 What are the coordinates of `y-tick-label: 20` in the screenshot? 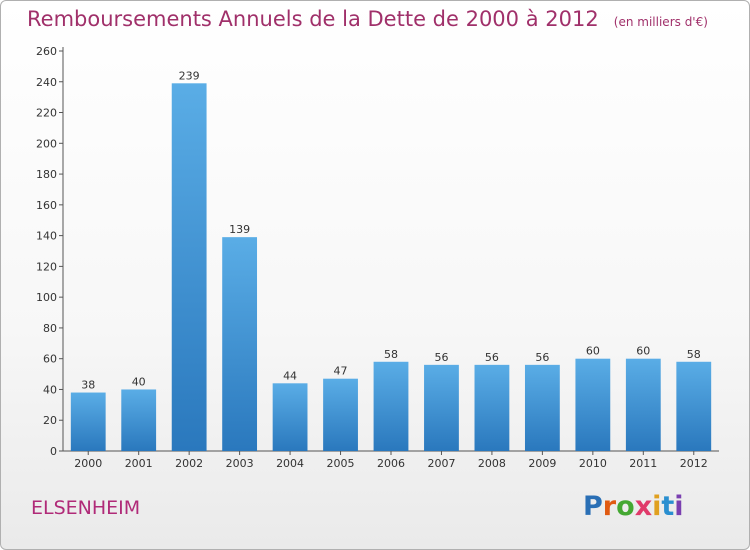 It's located at (50, 420).